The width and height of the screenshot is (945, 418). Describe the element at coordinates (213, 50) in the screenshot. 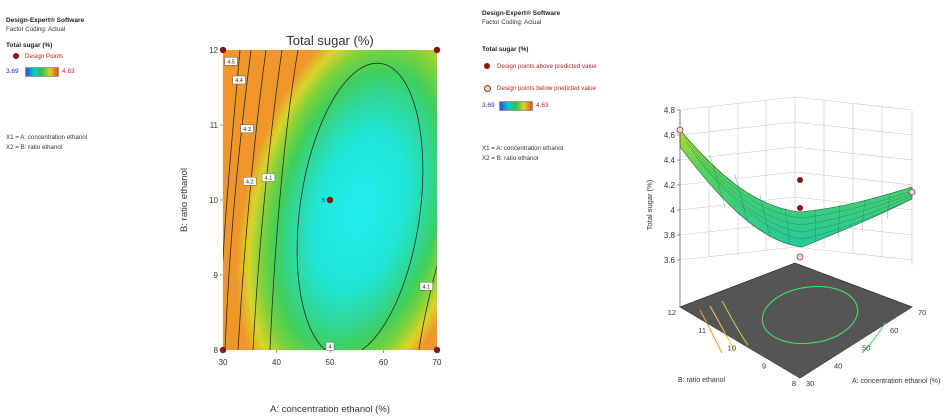

I see `contour-y-tick-label: 12` at that location.